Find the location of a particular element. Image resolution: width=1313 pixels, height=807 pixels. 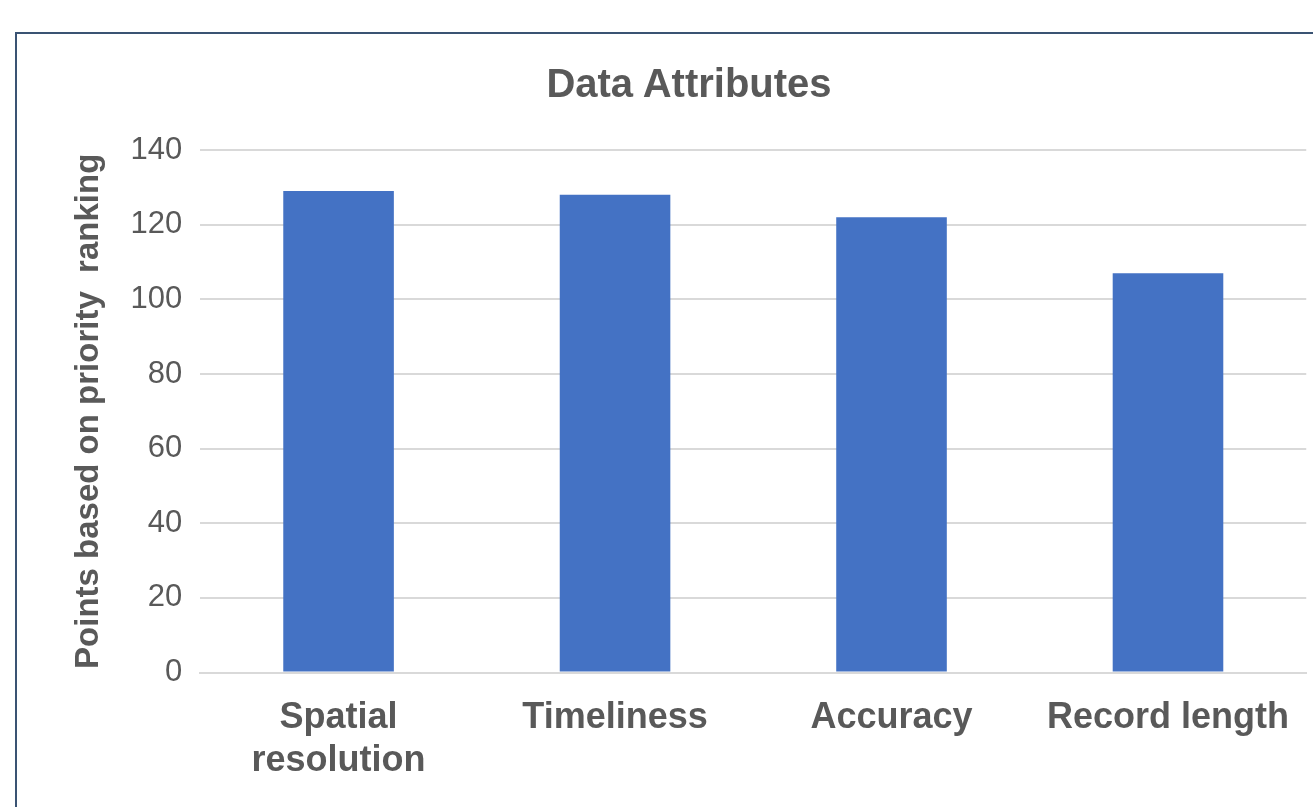

y-tick-label: 140 is located at coordinates (156, 148).